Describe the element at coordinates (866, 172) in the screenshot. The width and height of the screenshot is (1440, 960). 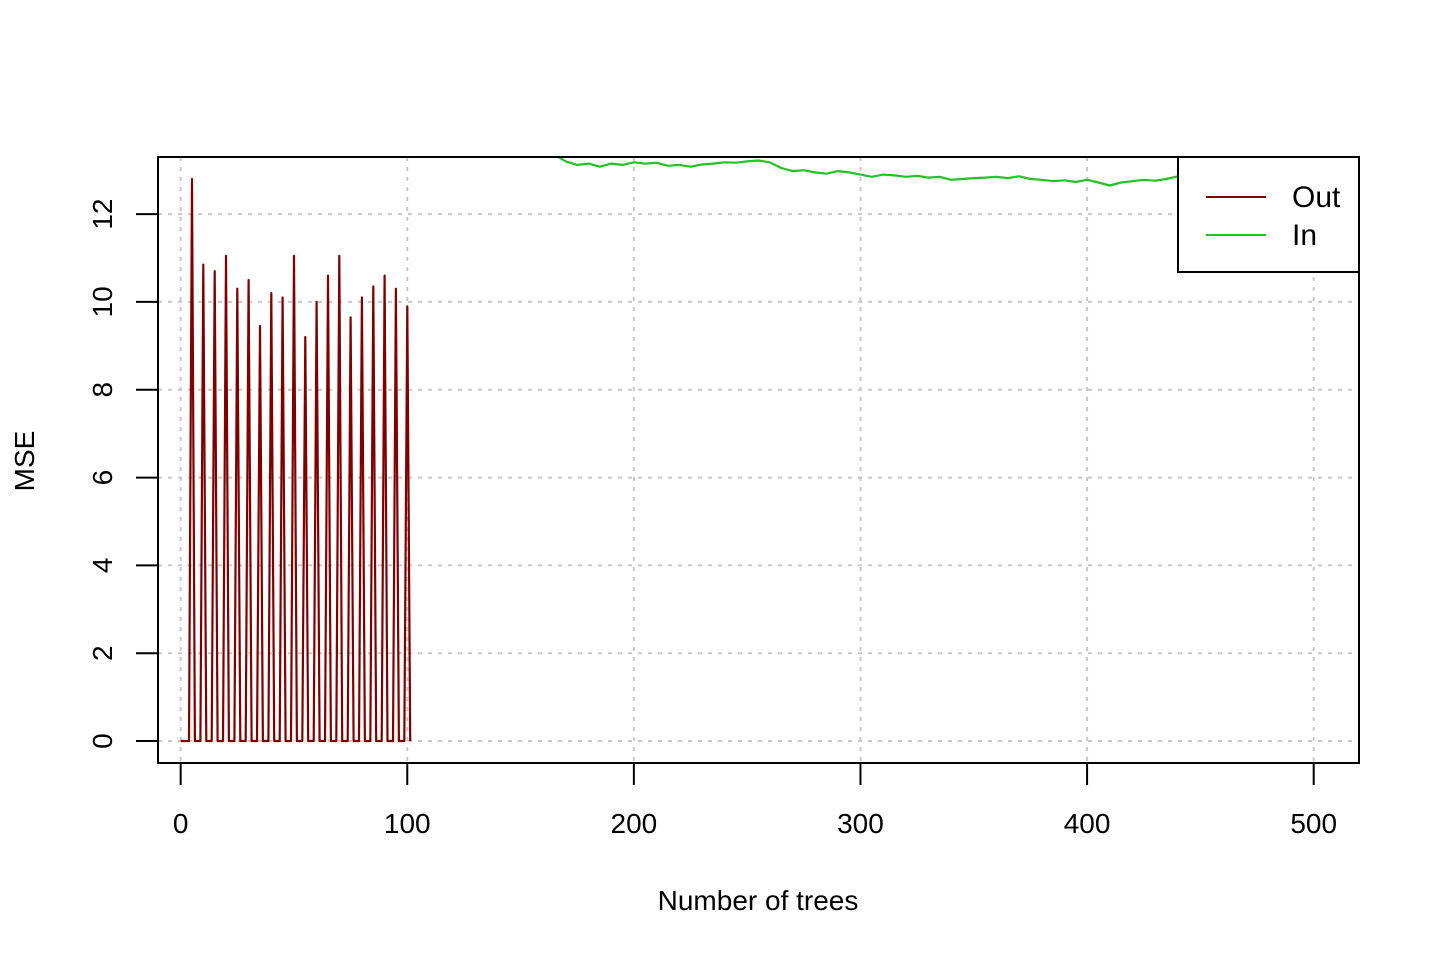
I see `series-line-in` at that location.